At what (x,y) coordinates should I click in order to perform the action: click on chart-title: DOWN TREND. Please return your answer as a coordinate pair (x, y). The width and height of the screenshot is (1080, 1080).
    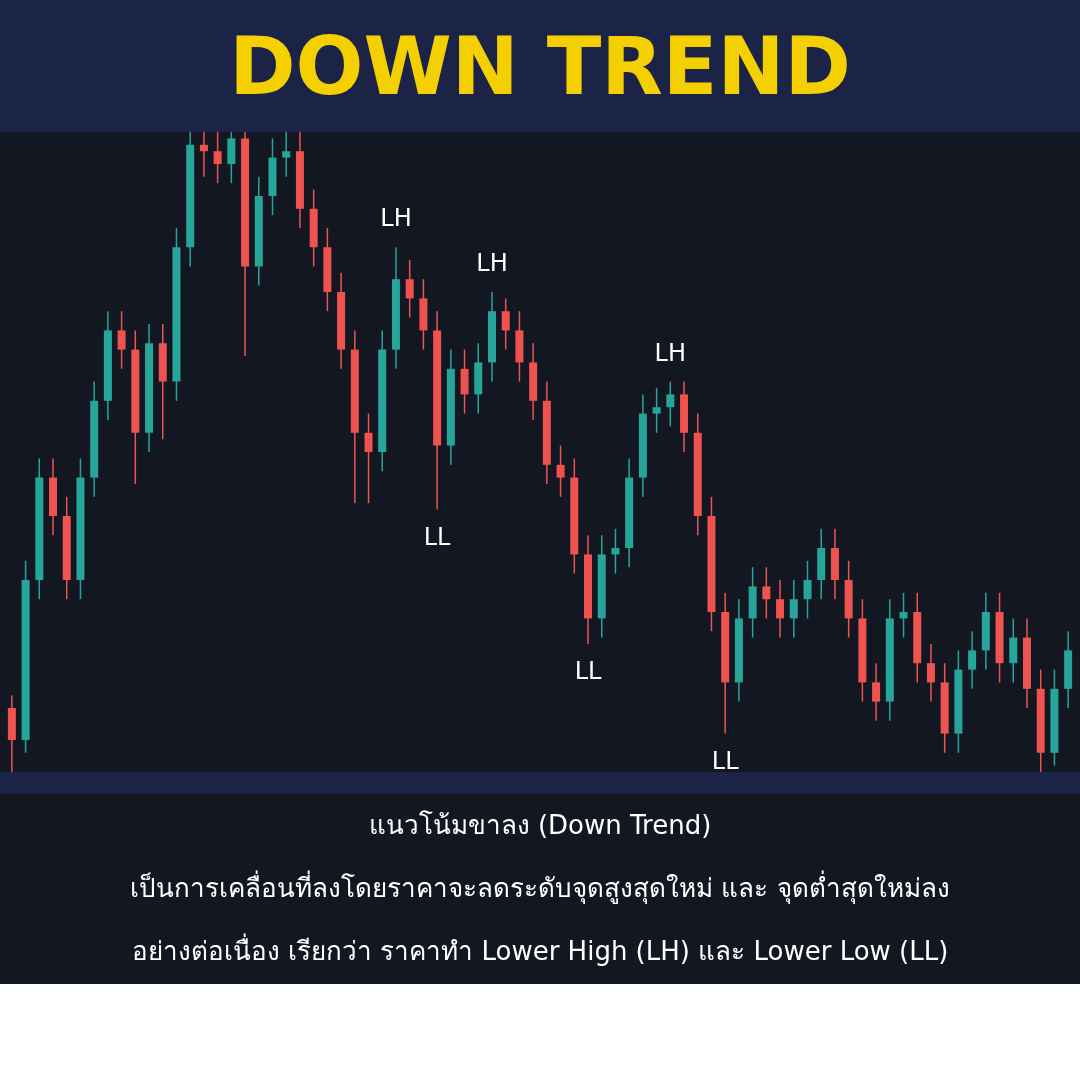
    Looking at the image, I should click on (540, 67).